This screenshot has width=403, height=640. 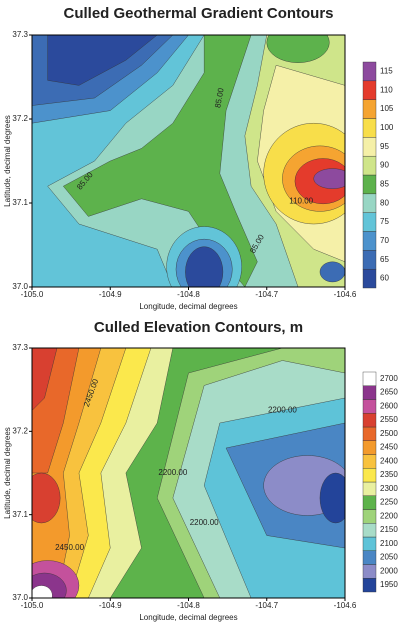 What do you see at coordinates (389, 447) in the screenshot?
I see `colorbar-label: 2450` at bounding box center [389, 447].